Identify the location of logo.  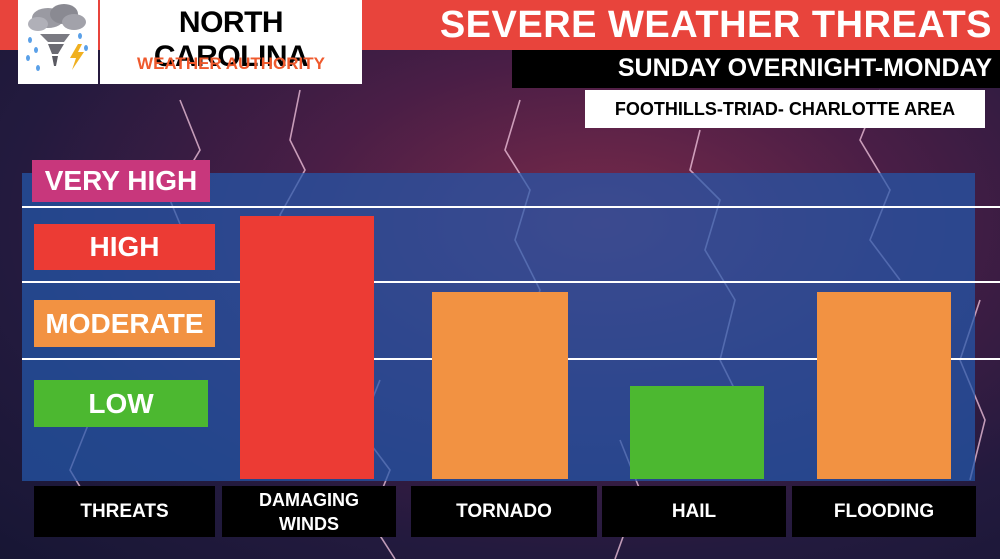
(58, 42).